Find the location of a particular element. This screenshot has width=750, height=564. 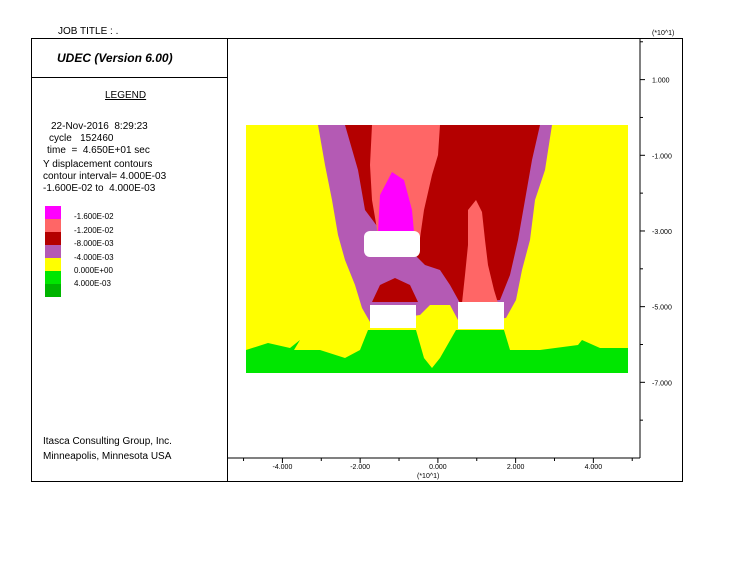

legend-contour-range: -1.600E-02 to 4.000E-03 is located at coordinates (99, 188).